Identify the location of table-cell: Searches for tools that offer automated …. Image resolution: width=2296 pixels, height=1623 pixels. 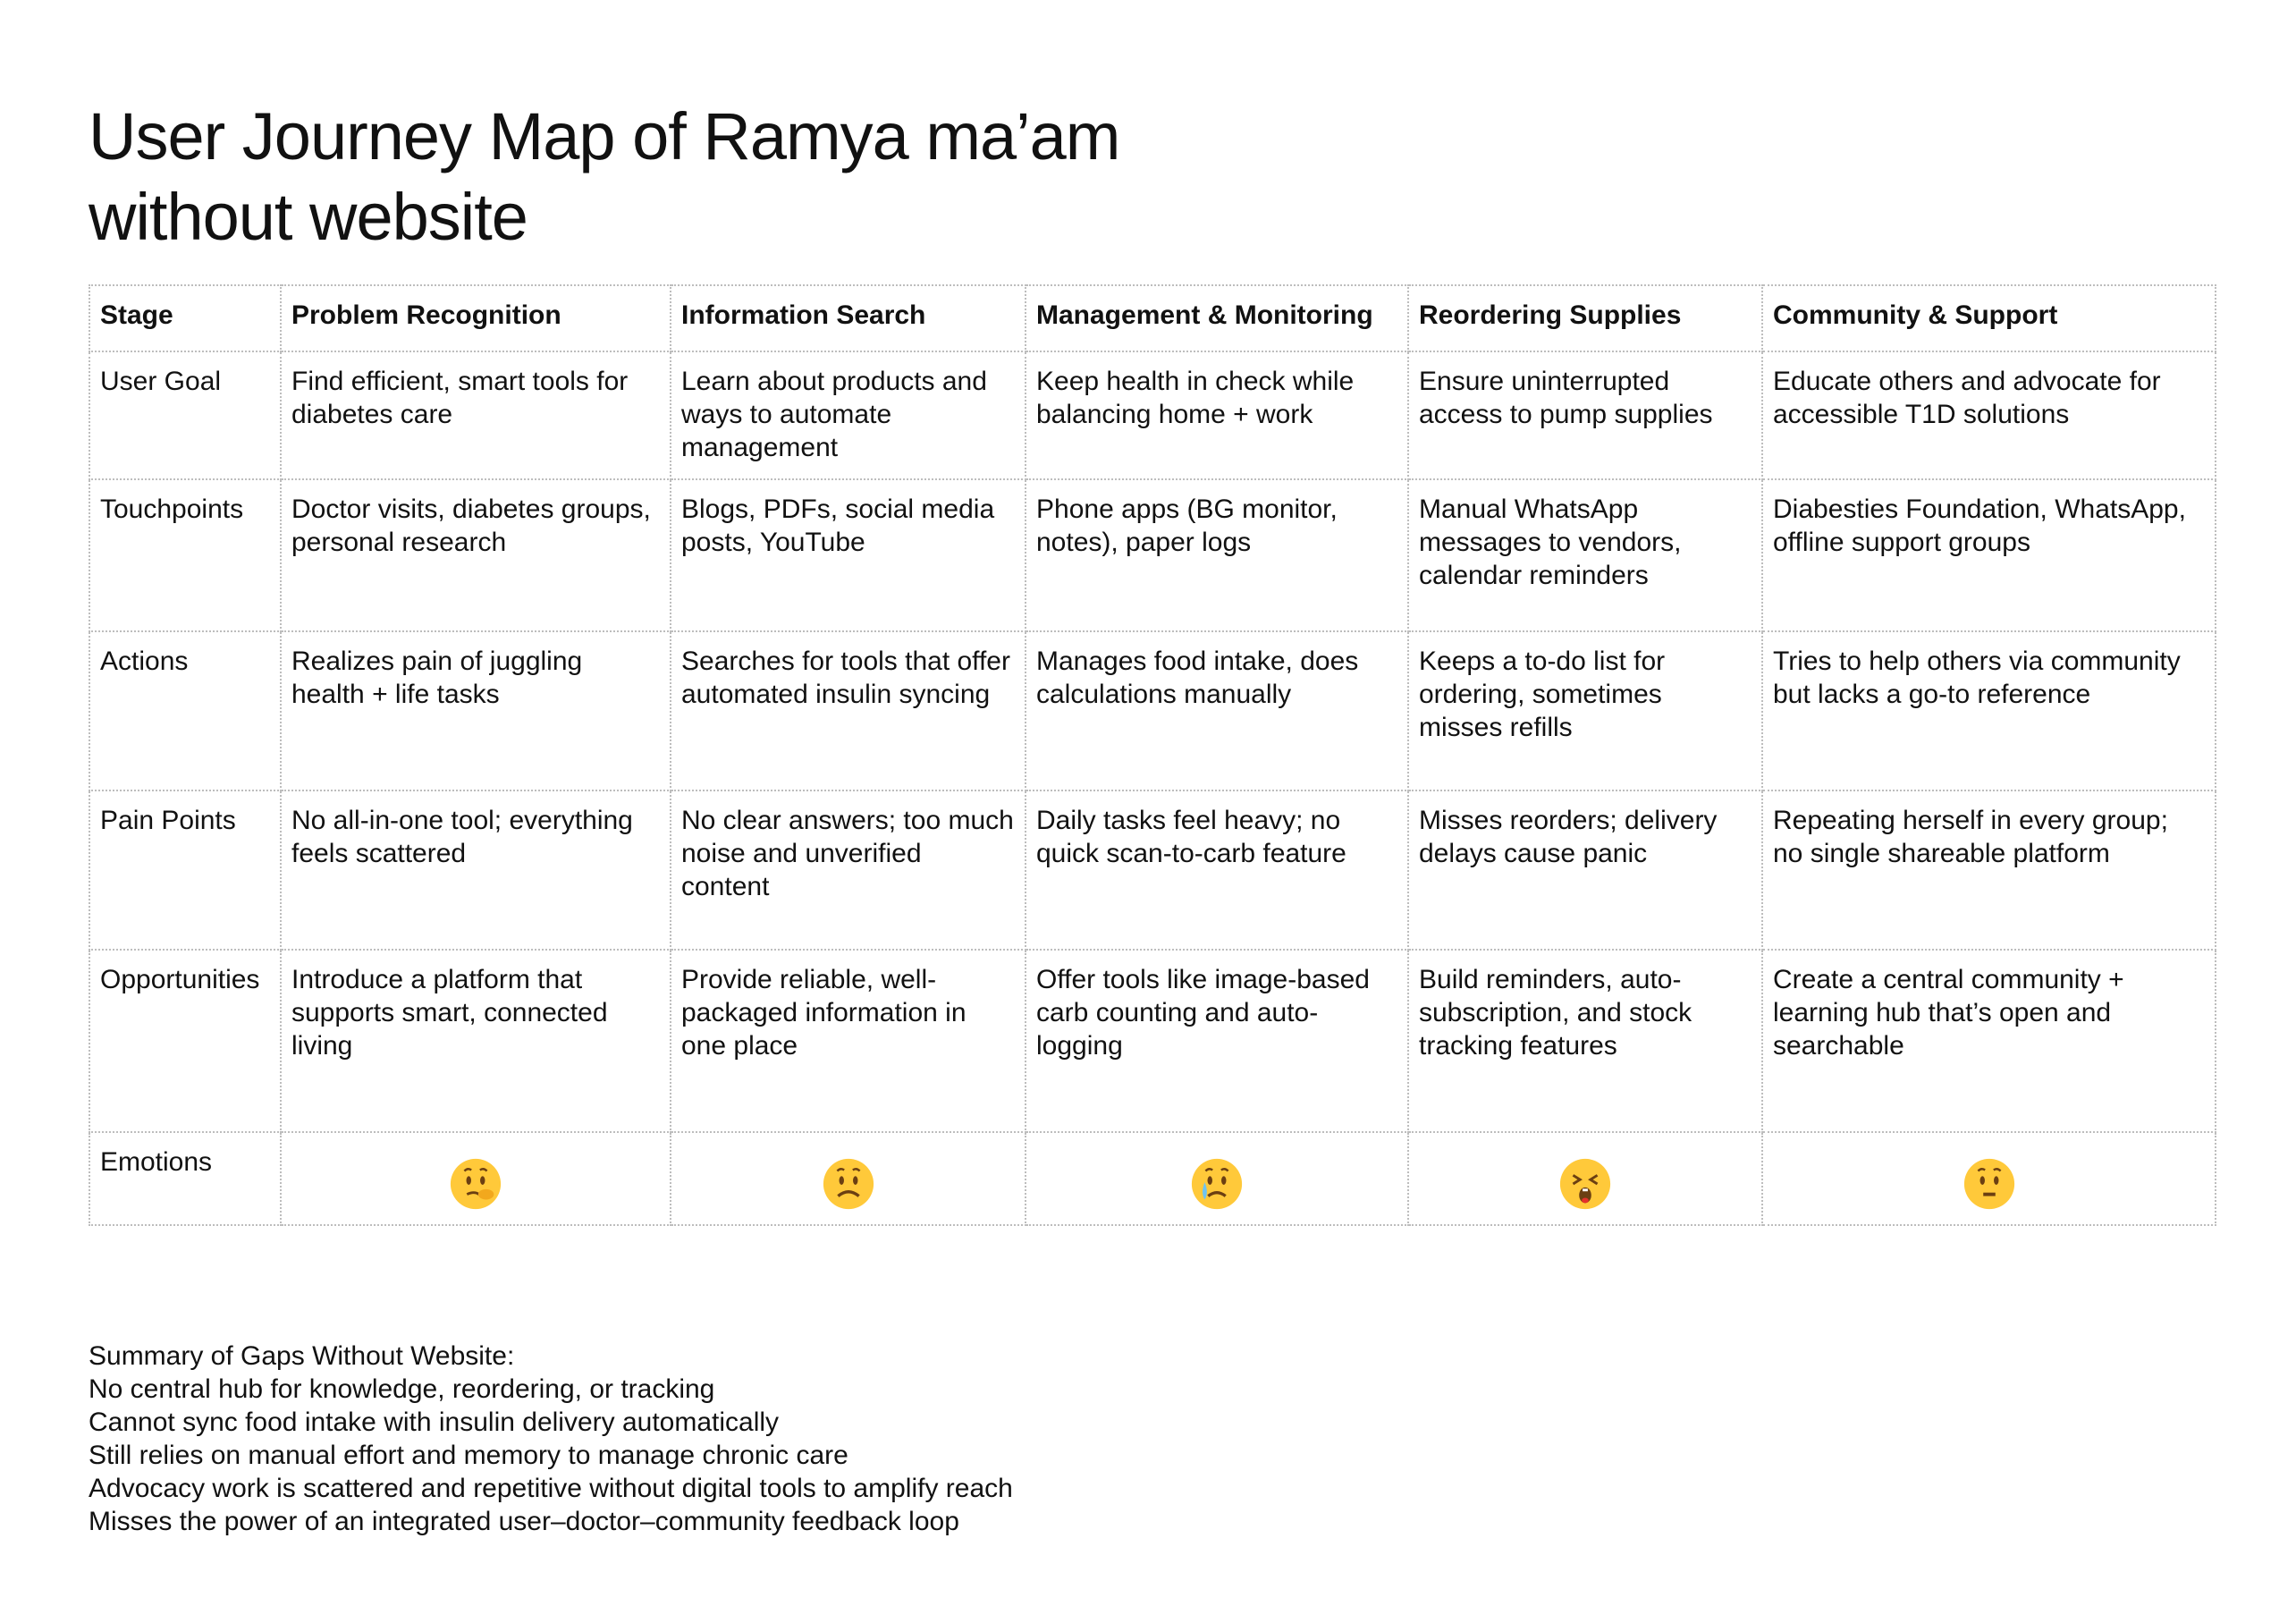
(848, 710).